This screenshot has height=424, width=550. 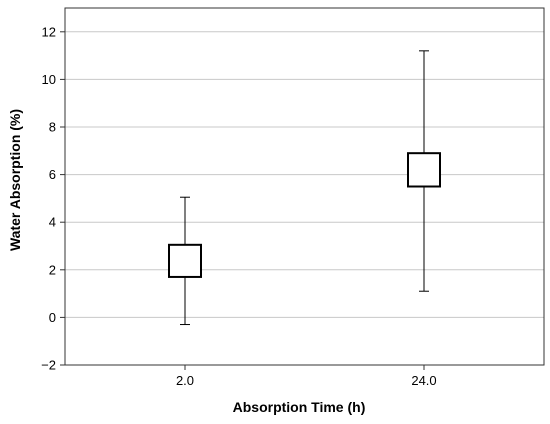 I want to click on x-tick-label: 24.0, so click(x=423, y=380).